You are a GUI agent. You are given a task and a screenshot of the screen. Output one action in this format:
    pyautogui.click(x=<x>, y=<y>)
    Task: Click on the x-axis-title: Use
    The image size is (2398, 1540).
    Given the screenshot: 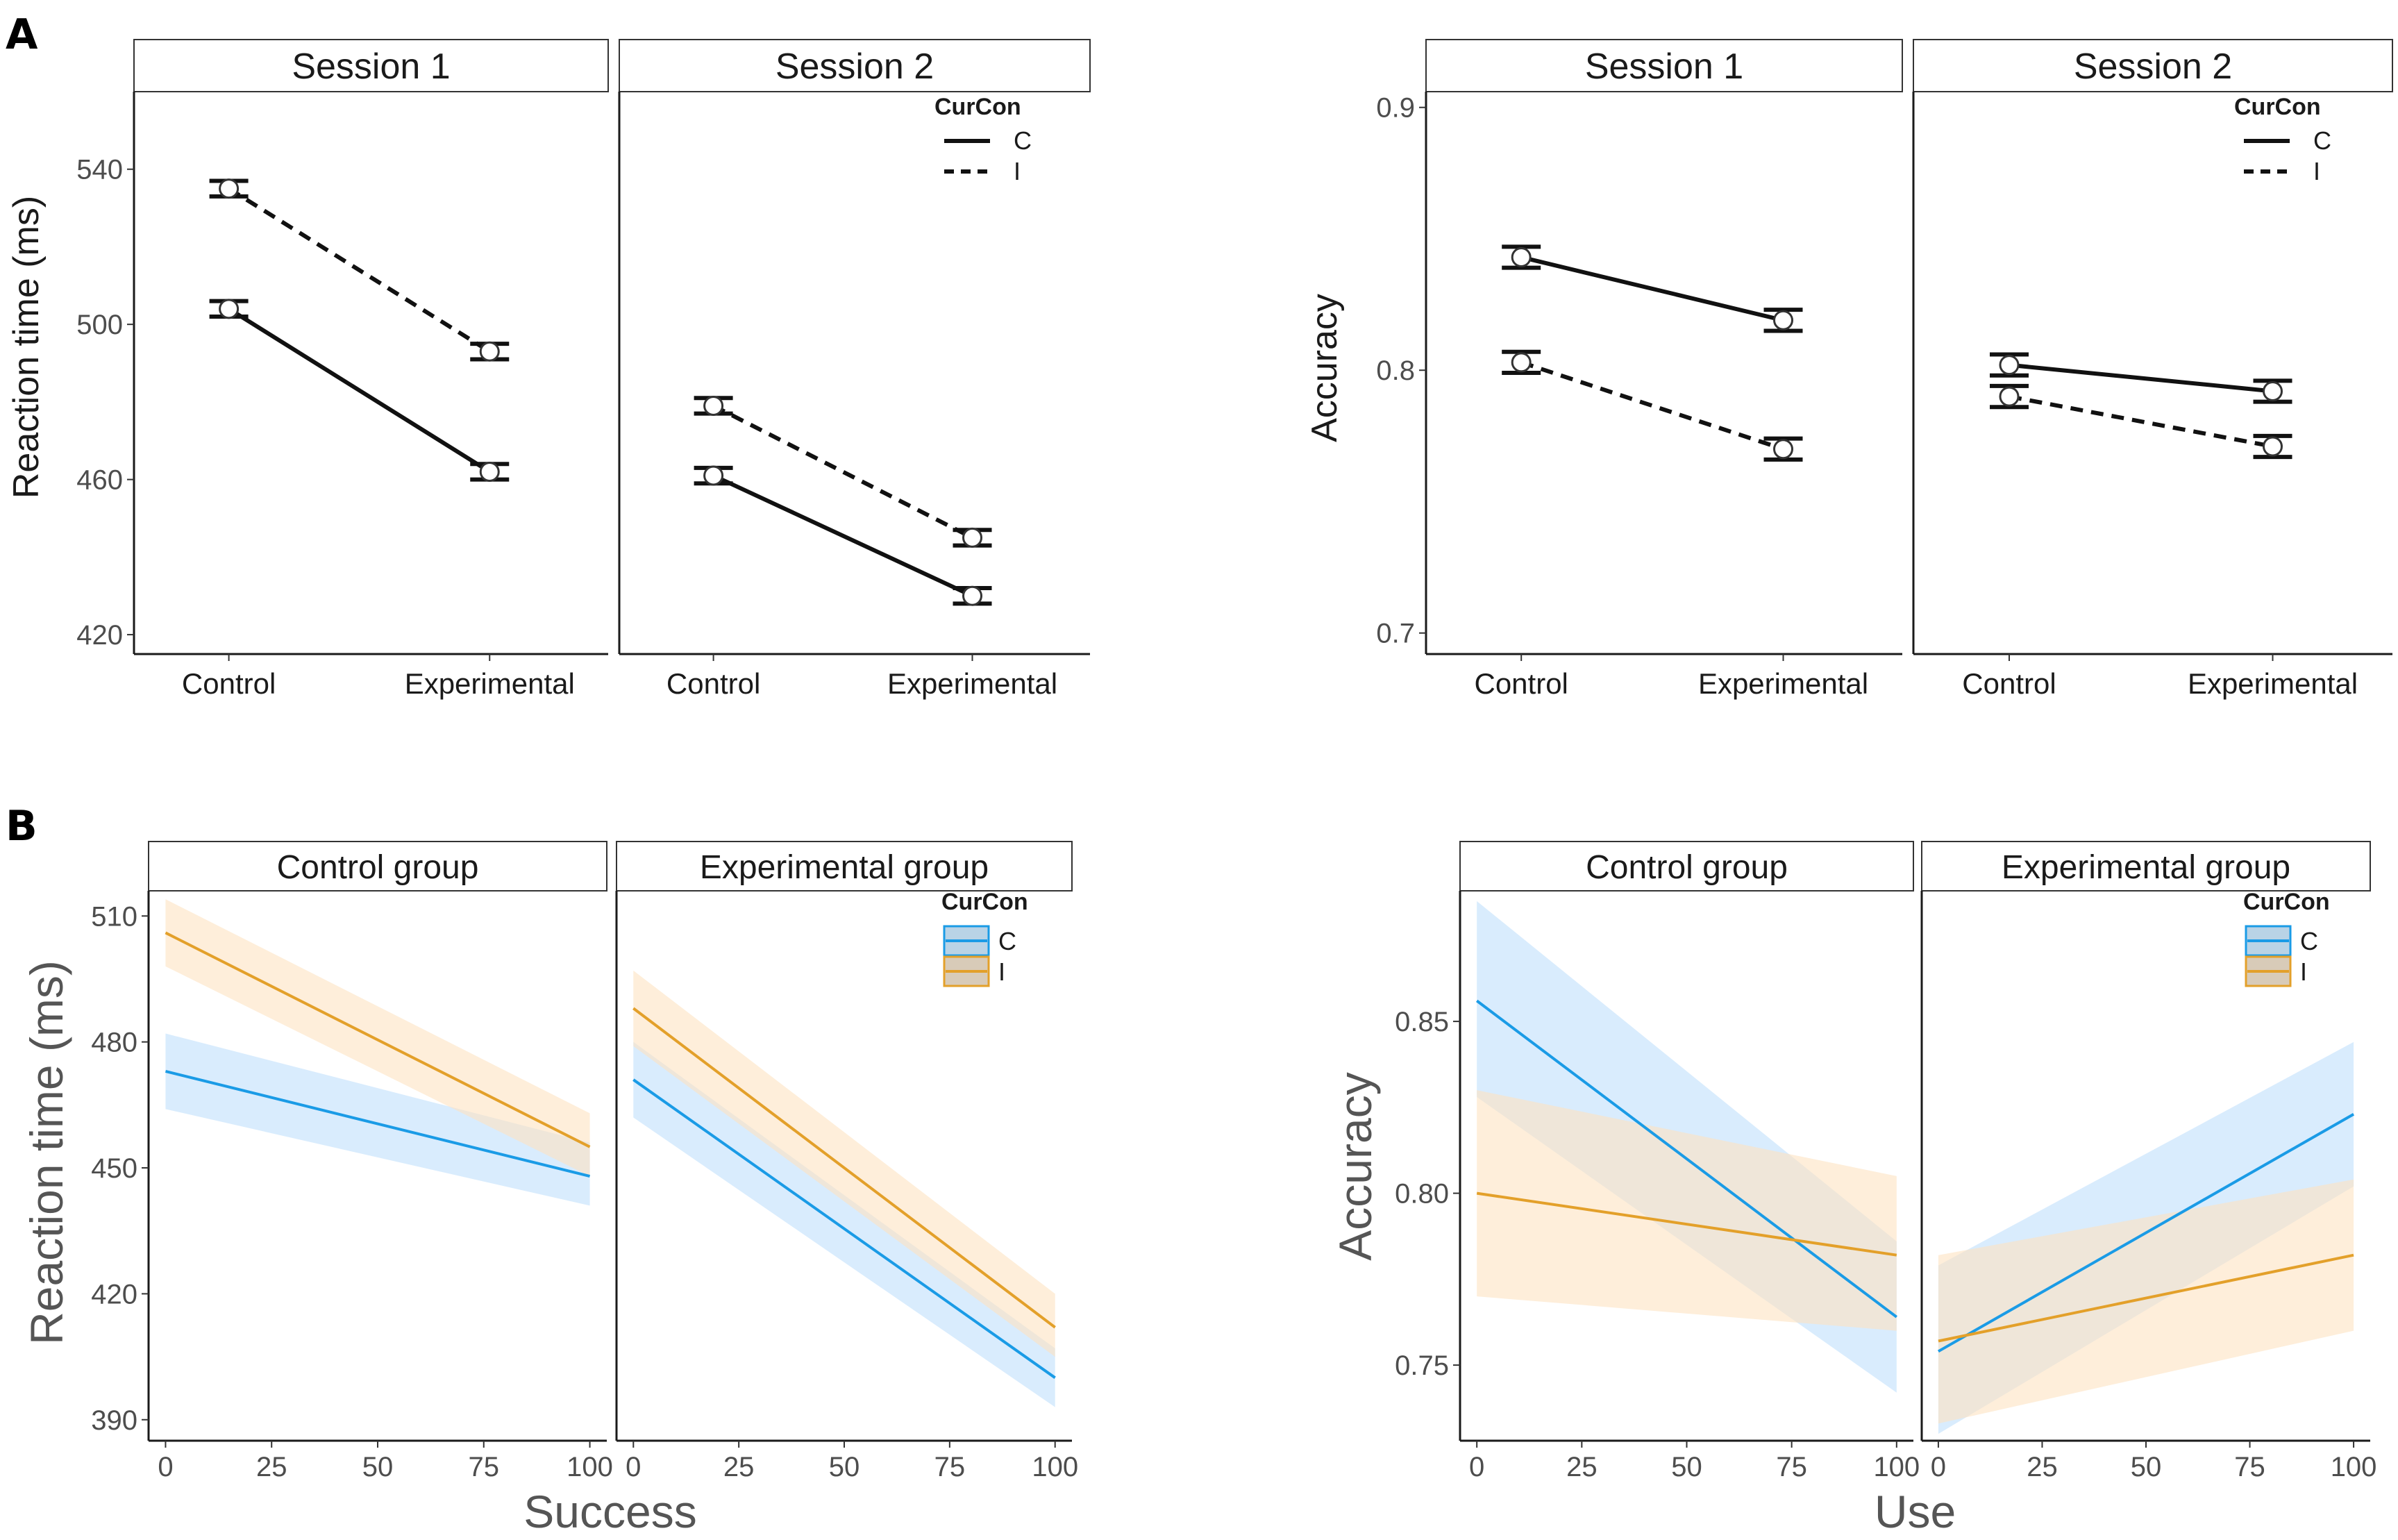 What is the action you would take?
    pyautogui.click(x=1915, y=1511)
    